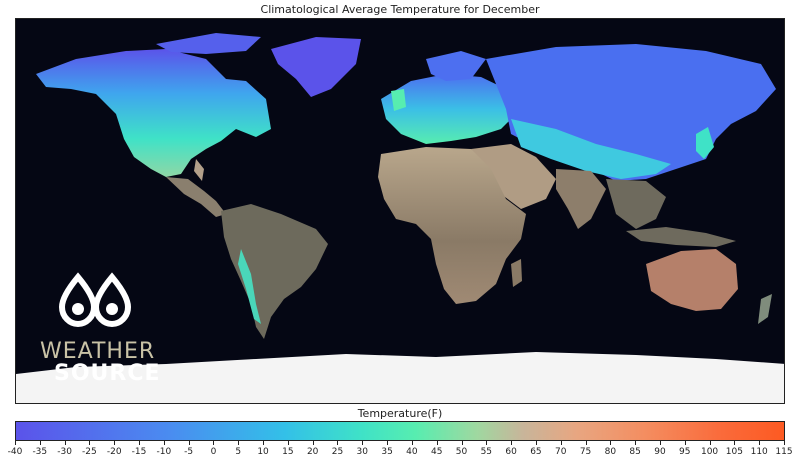 This screenshot has width=800, height=463. I want to click on colorbar-tick-label: -40, so click(15, 452).